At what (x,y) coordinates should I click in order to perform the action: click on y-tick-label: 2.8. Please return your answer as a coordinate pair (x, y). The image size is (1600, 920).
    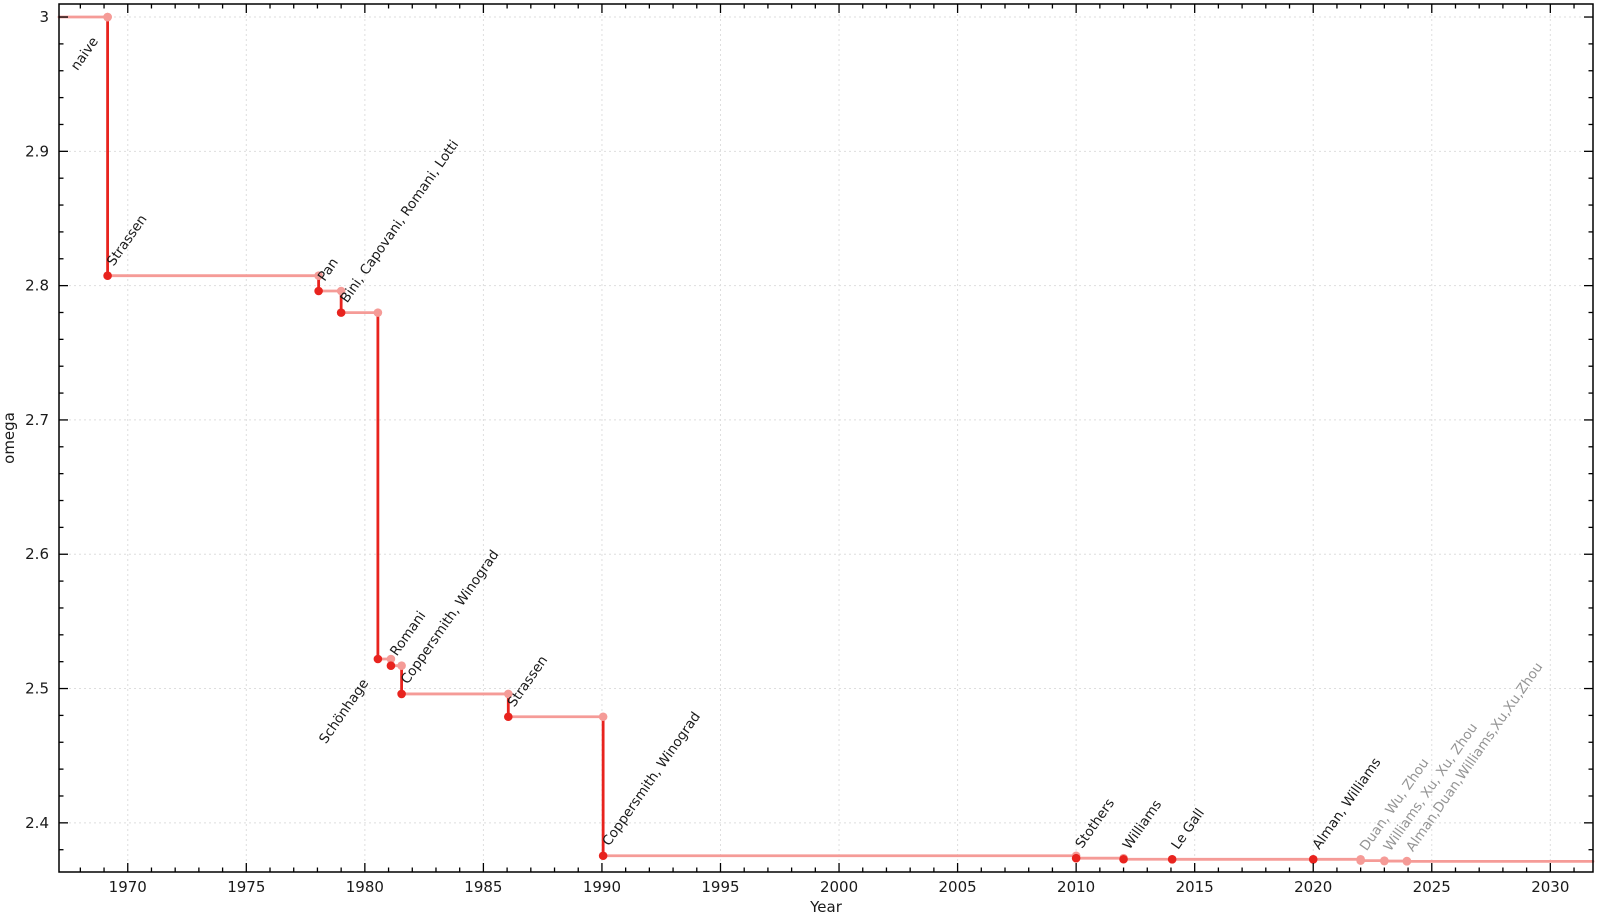
    Looking at the image, I should click on (37, 286).